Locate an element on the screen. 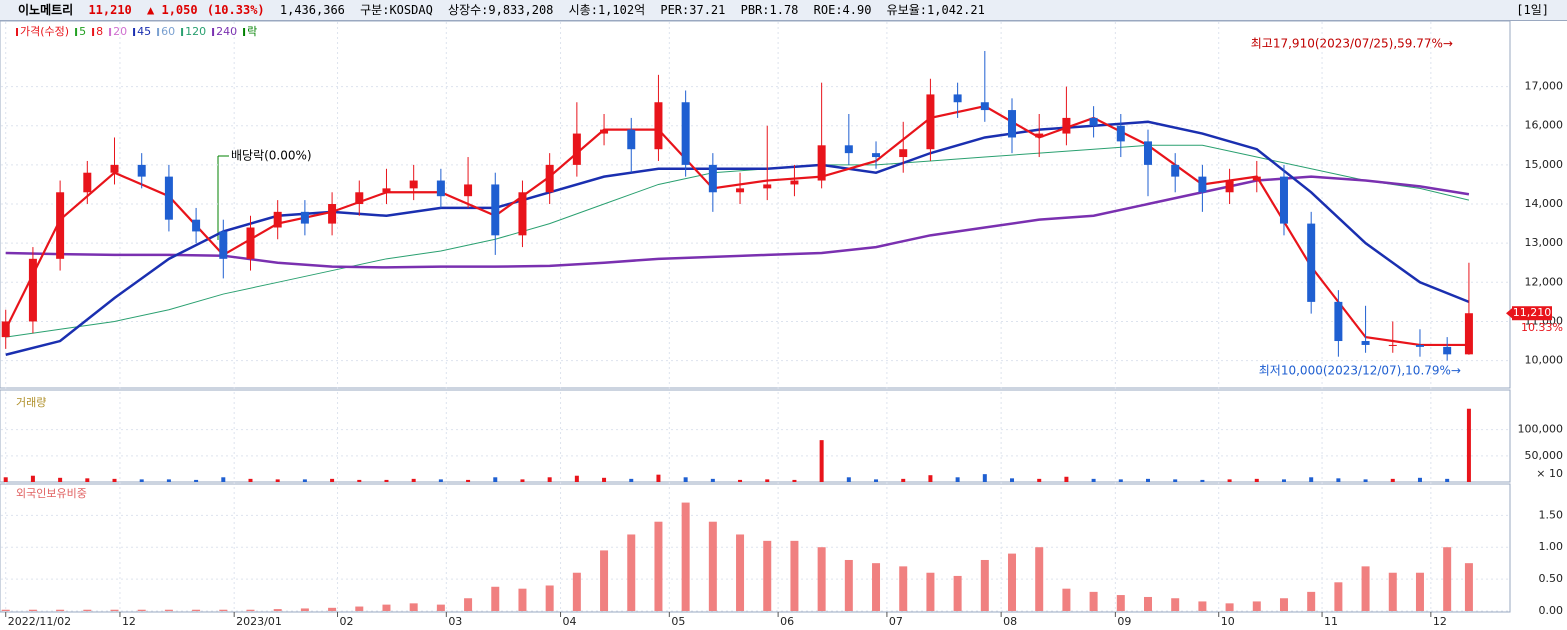  y-tick-label: 13,000 is located at coordinates (1544, 242).